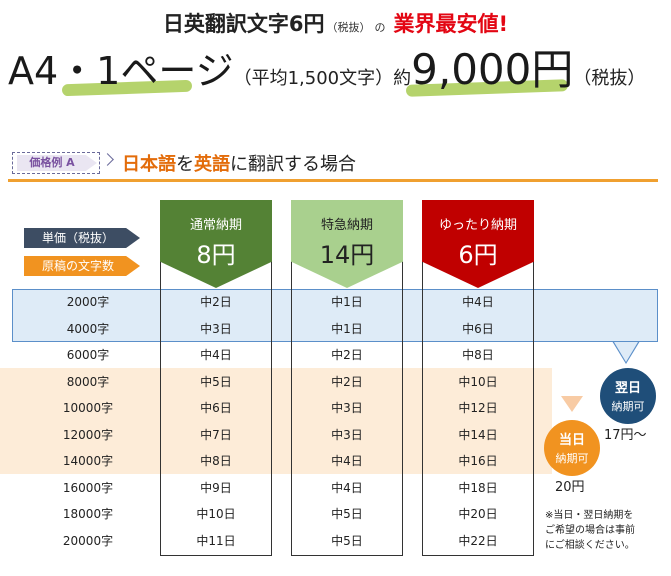 This screenshot has height=576, width=671. What do you see at coordinates (280, 302) in the screenshot?
I see `table-row: 2000字 中2日 中1日 中4日` at bounding box center [280, 302].